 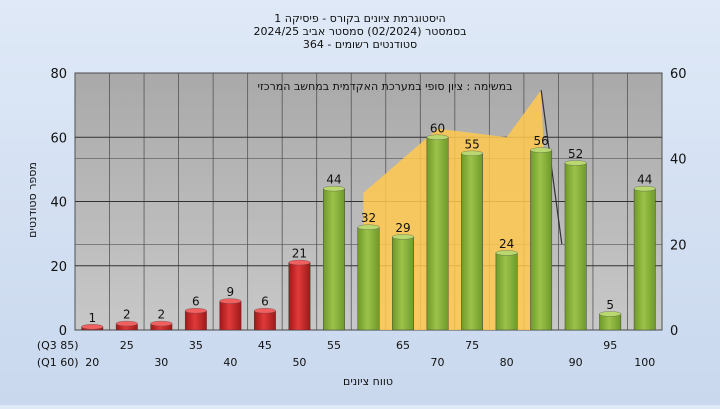 I want to click on x-axis-tick-label: 35, so click(x=196, y=345).